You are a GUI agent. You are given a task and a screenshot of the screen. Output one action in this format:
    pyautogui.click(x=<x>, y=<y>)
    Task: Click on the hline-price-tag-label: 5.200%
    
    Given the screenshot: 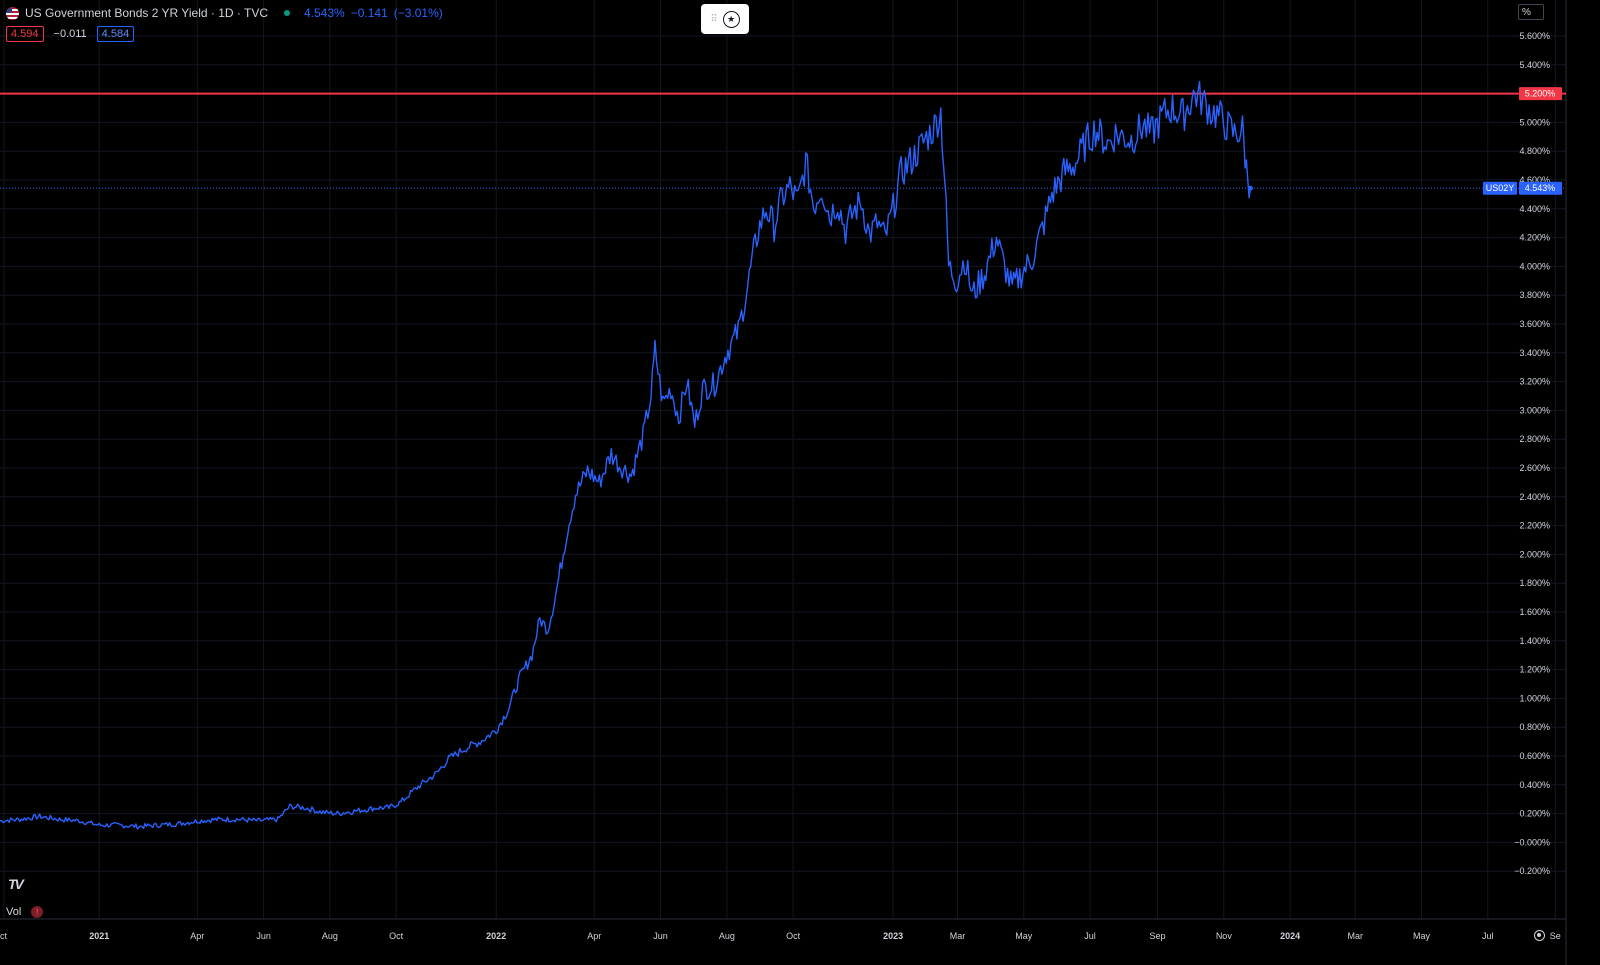 What is the action you would take?
    pyautogui.click(x=1540, y=94)
    